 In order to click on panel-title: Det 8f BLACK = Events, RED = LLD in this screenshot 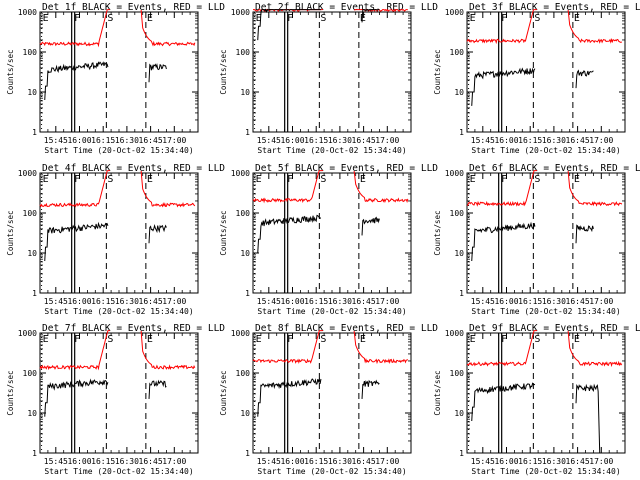, I will do `click(346, 328)`.